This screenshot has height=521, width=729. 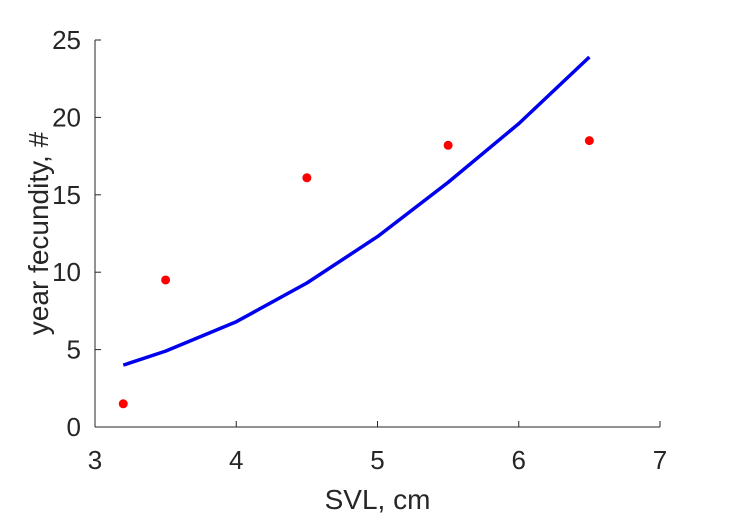 I want to click on y-ticks: 0 5 10 15 20 25, so click(x=76, y=233).